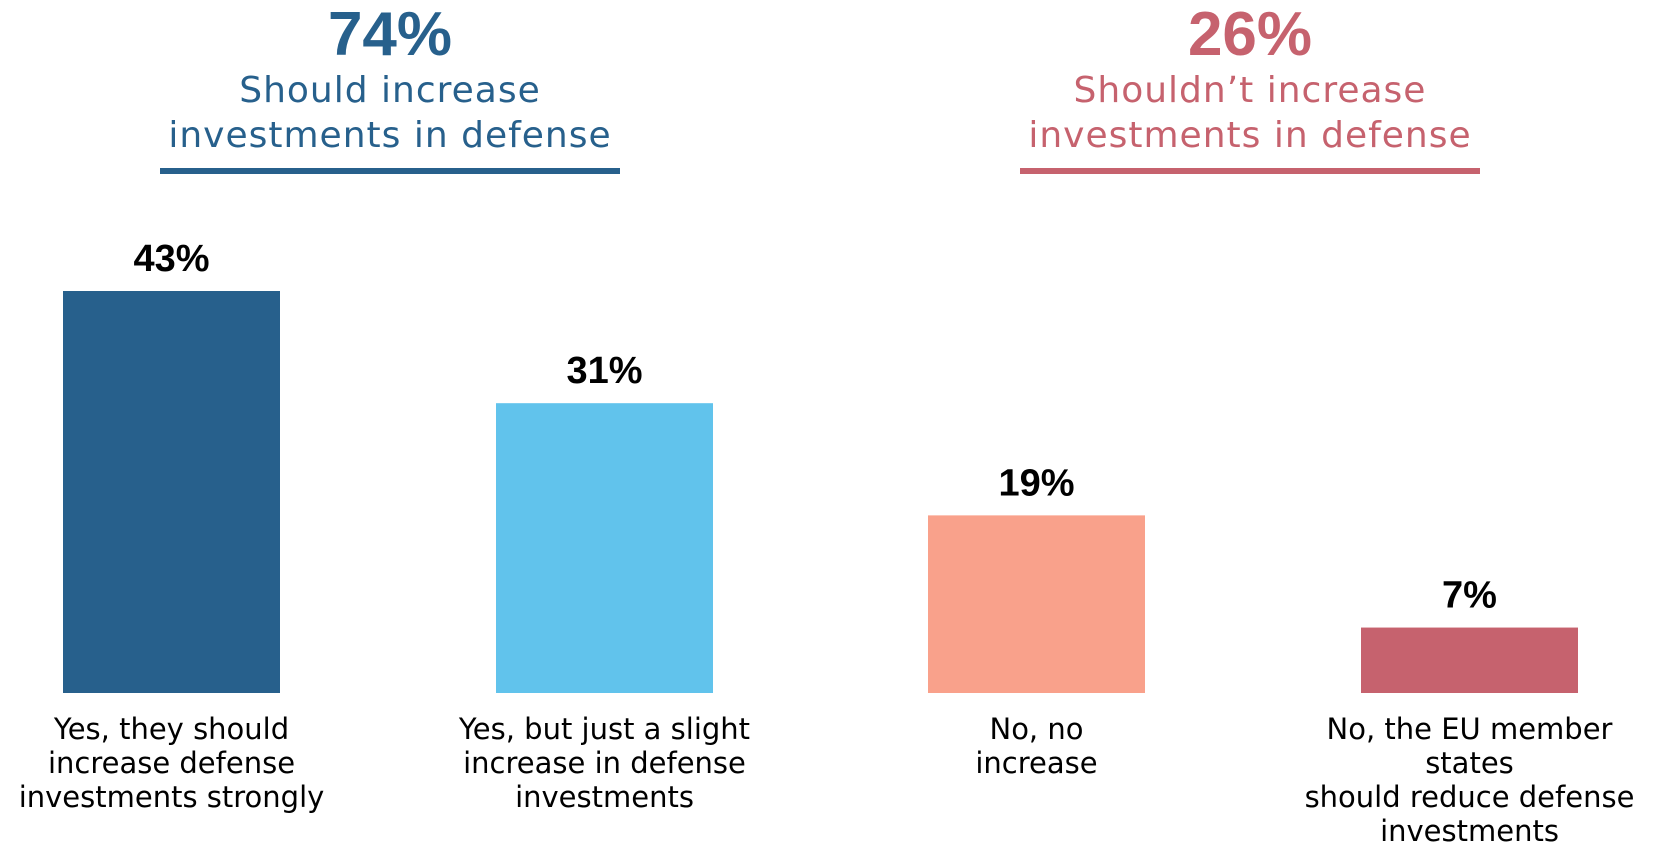 The width and height of the screenshot is (1678, 848). Describe the element at coordinates (1036, 729) in the screenshot. I see `category-label-3-line-1: No, no` at that location.